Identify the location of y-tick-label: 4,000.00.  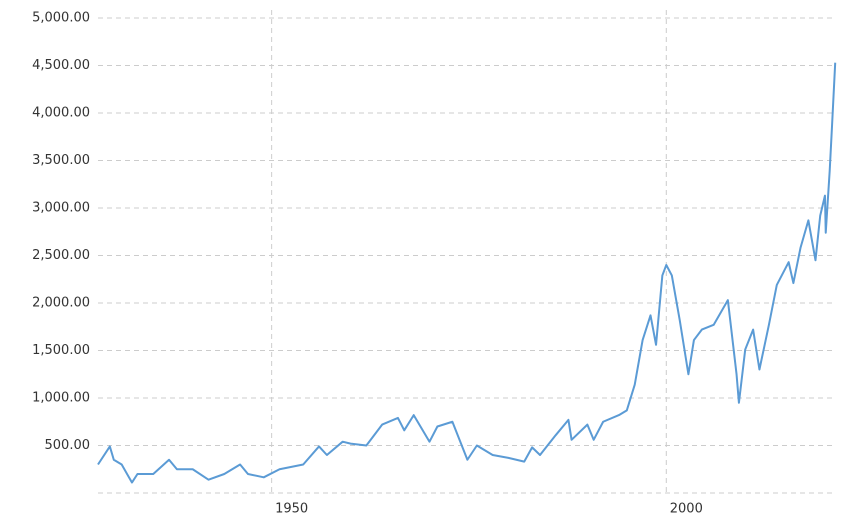
(61, 113).